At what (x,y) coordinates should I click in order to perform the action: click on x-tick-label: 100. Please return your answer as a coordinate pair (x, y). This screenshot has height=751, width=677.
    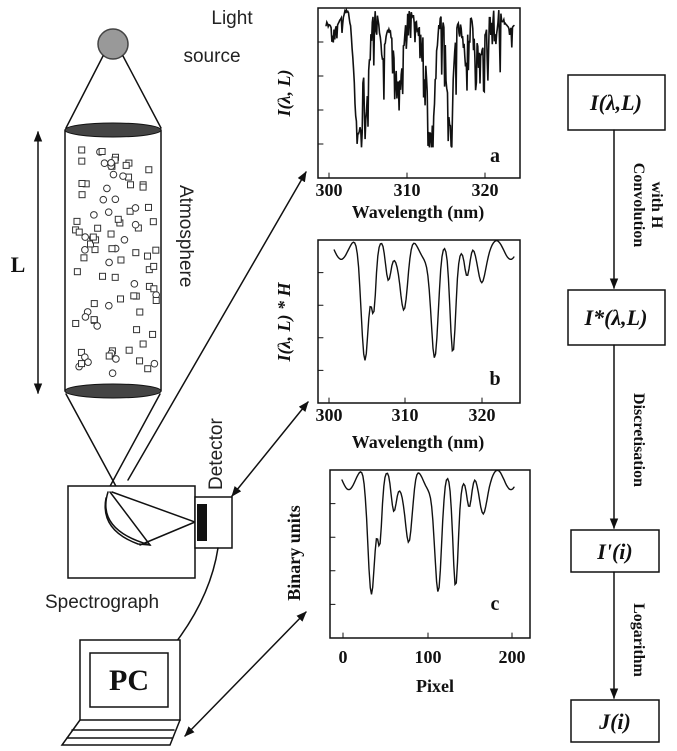
    Looking at the image, I should click on (428, 657).